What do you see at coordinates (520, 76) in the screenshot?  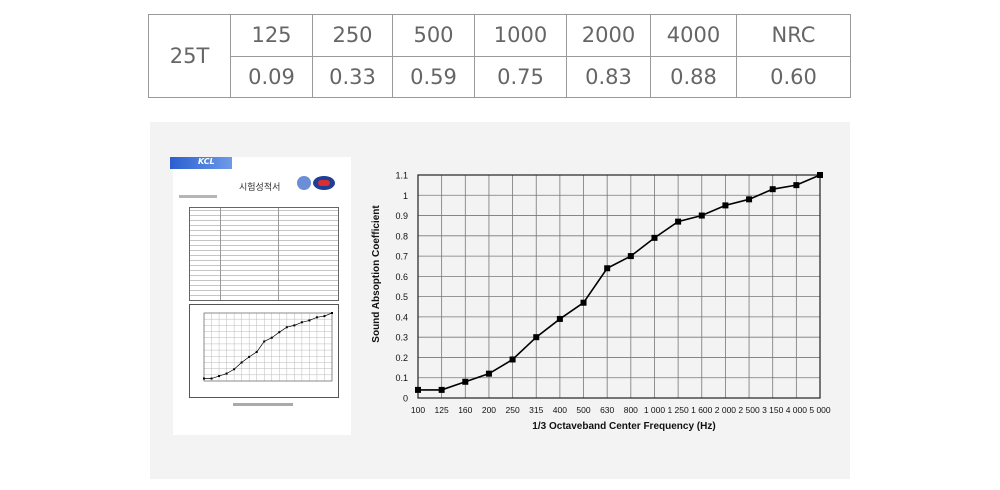 I see `absorption-value: 0.75` at bounding box center [520, 76].